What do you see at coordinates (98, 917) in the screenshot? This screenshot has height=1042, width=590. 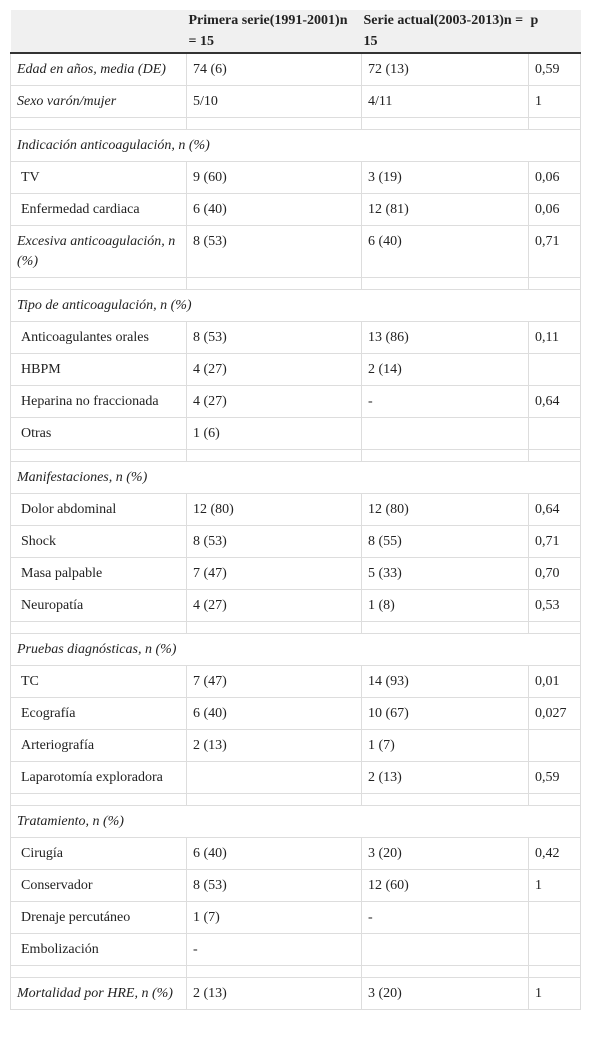 I see `row-label: Drenaje percutáneo` at bounding box center [98, 917].